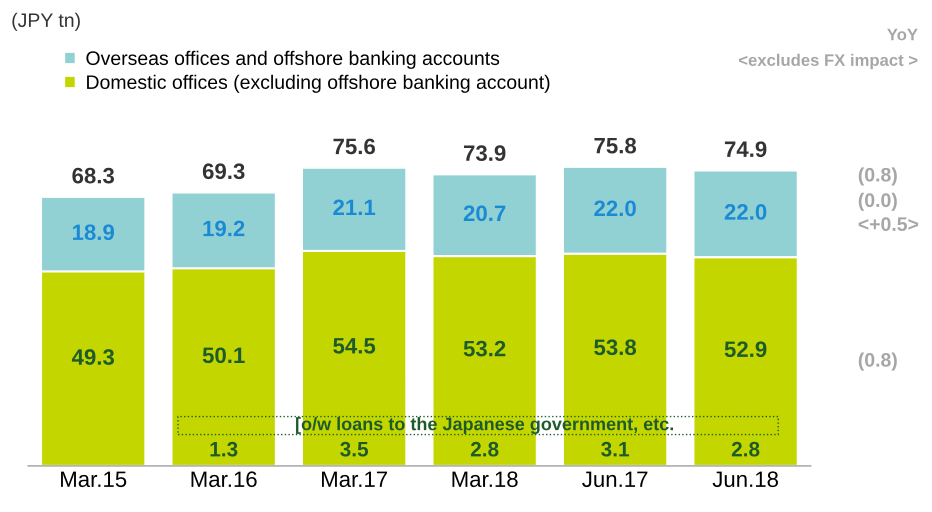  I want to click on total-label: 68.3, so click(93, 176).